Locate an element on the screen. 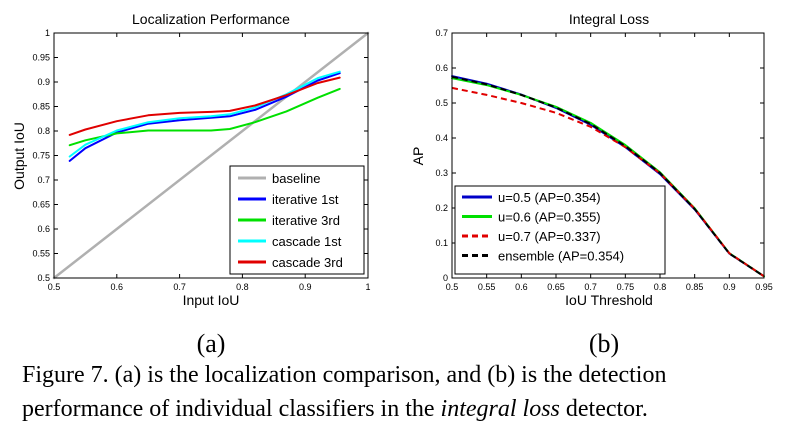 This screenshot has width=792, height=444. y-axis-label: Output IoU is located at coordinates (19, 156).